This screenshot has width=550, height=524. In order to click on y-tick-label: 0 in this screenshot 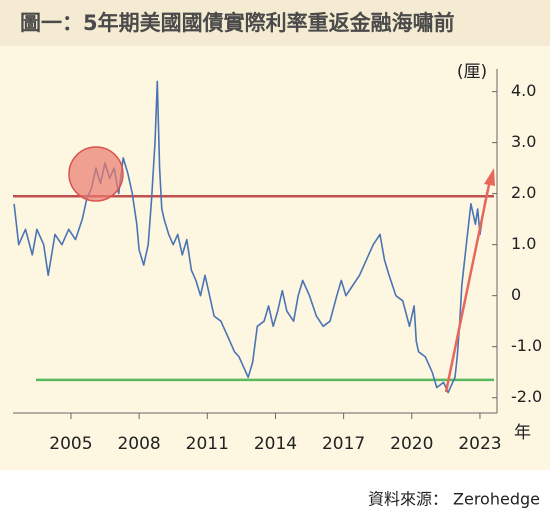, I will do `click(516, 294)`.